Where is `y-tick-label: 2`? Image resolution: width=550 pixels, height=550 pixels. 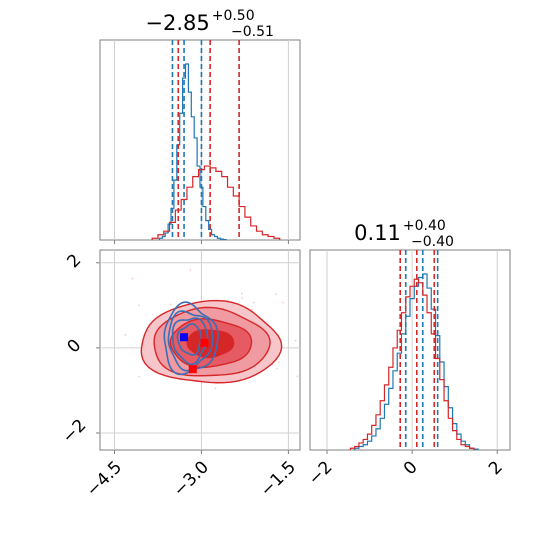 y-tick-label: 2 is located at coordinates (75, 261).